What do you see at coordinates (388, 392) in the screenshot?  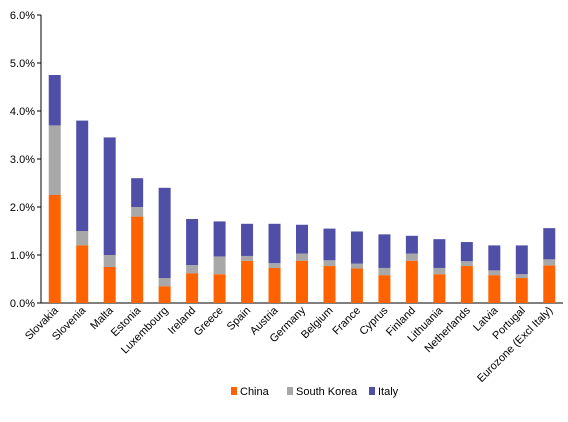 I see `legend-label: Italy` at bounding box center [388, 392].